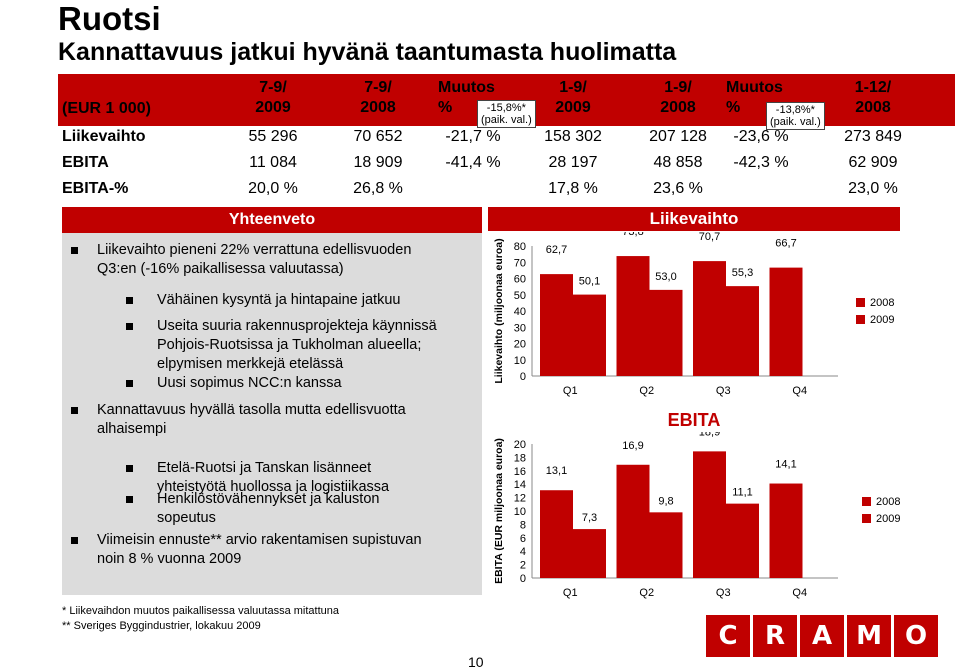  Describe the element at coordinates (523, 579) in the screenshot. I see `y-tick-label: 0` at that location.